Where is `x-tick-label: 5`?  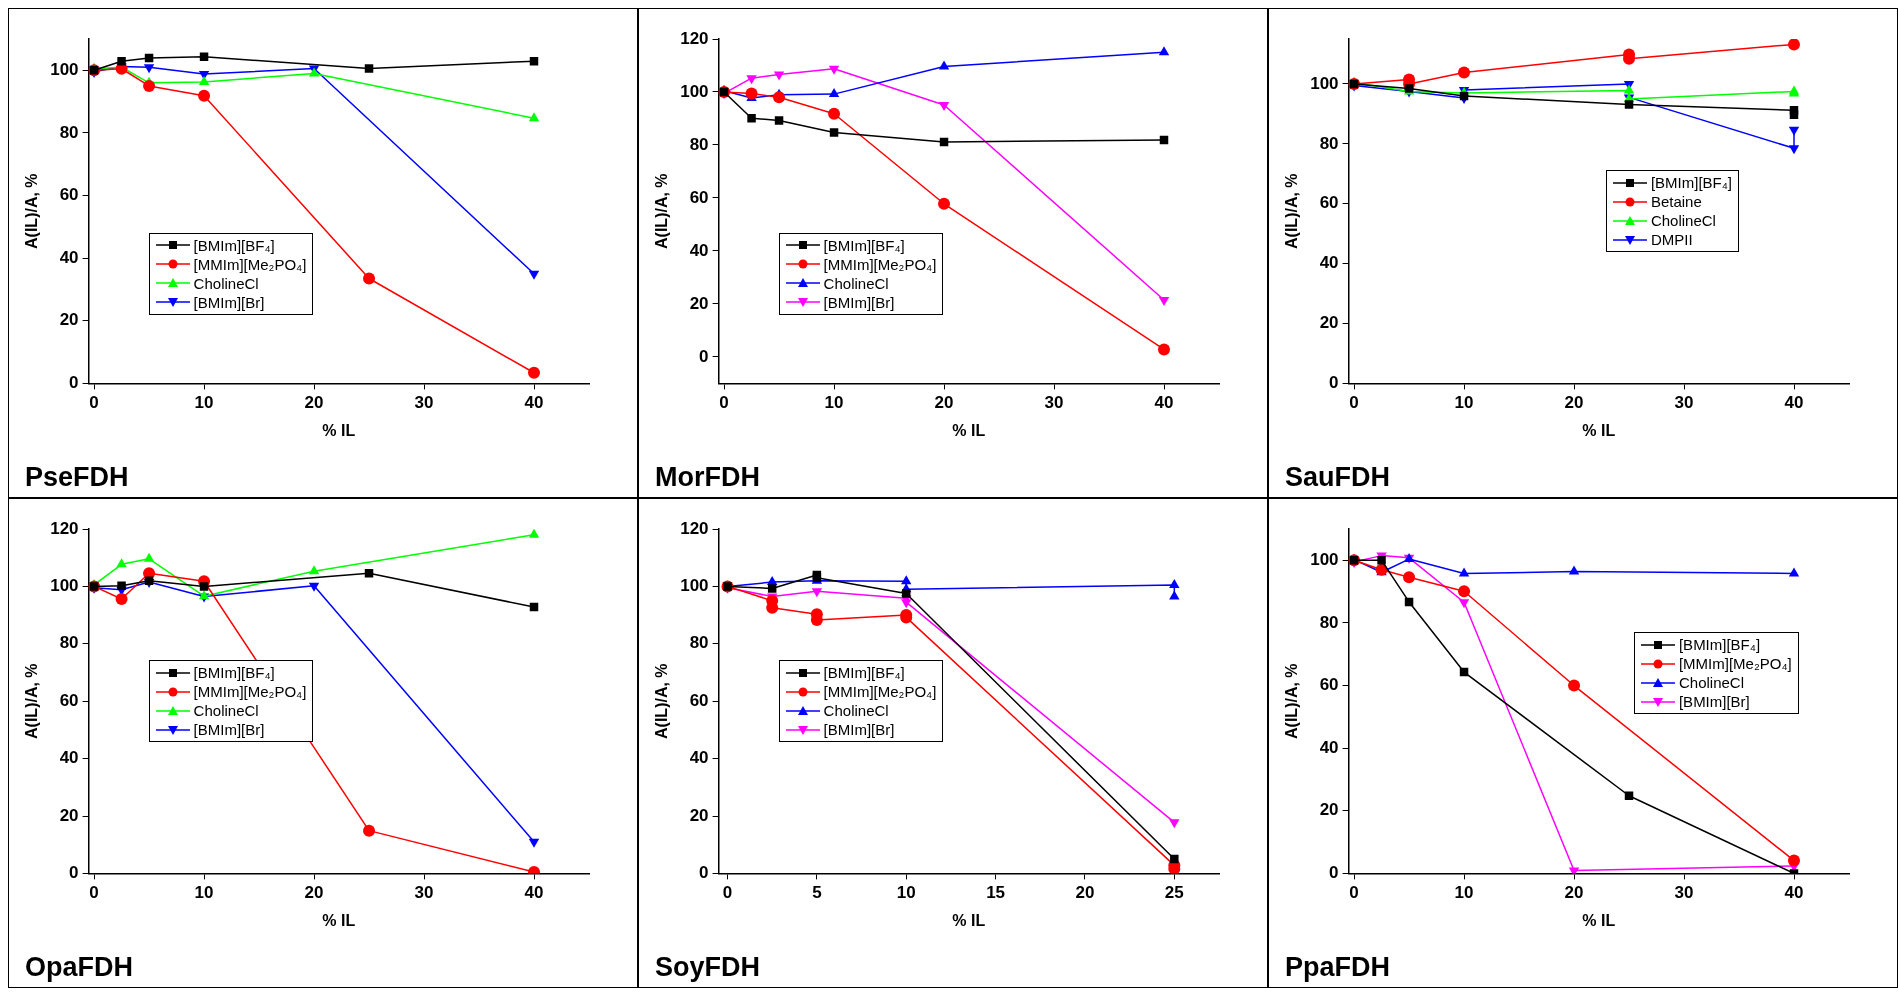
x-tick-label: 5 is located at coordinates (817, 893).